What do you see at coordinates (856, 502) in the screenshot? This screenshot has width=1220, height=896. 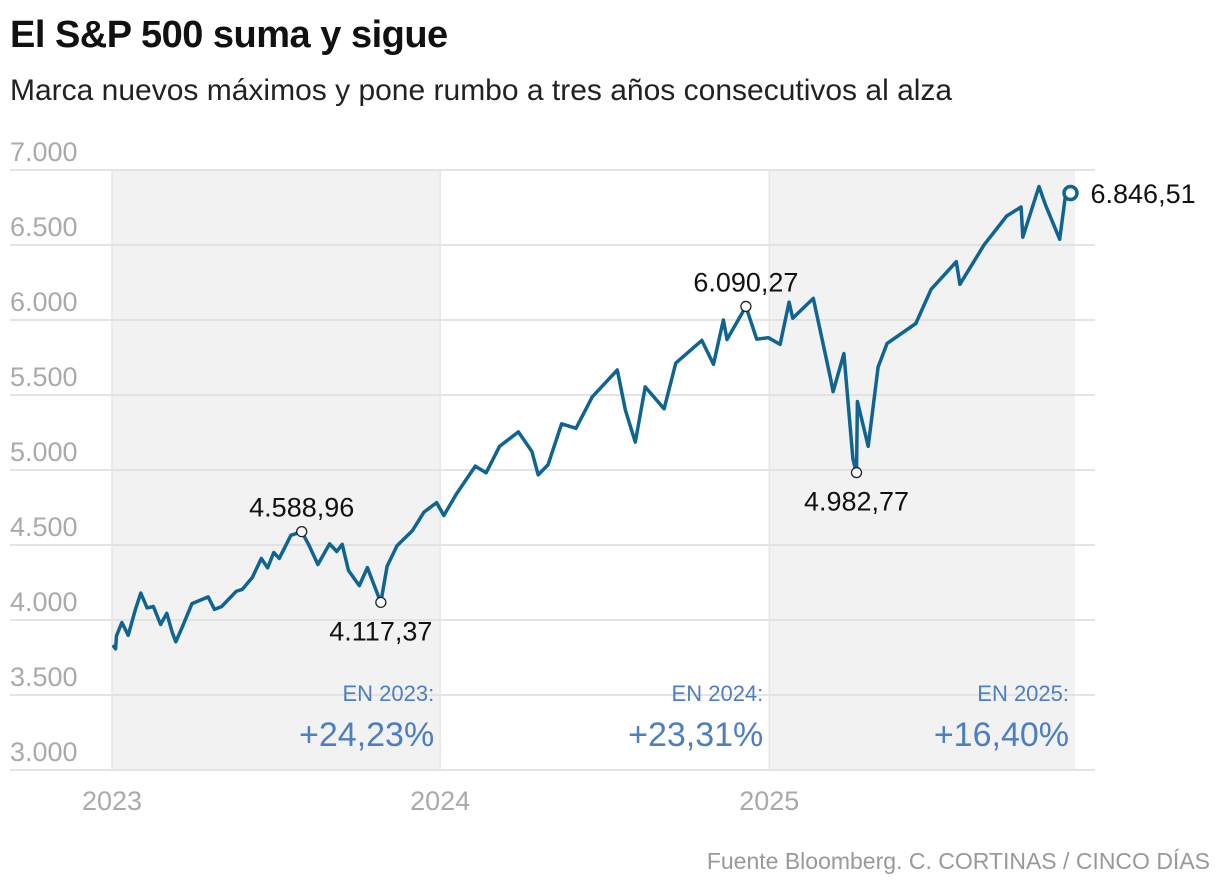 I see `annotation-label: 4.982,77` at bounding box center [856, 502].